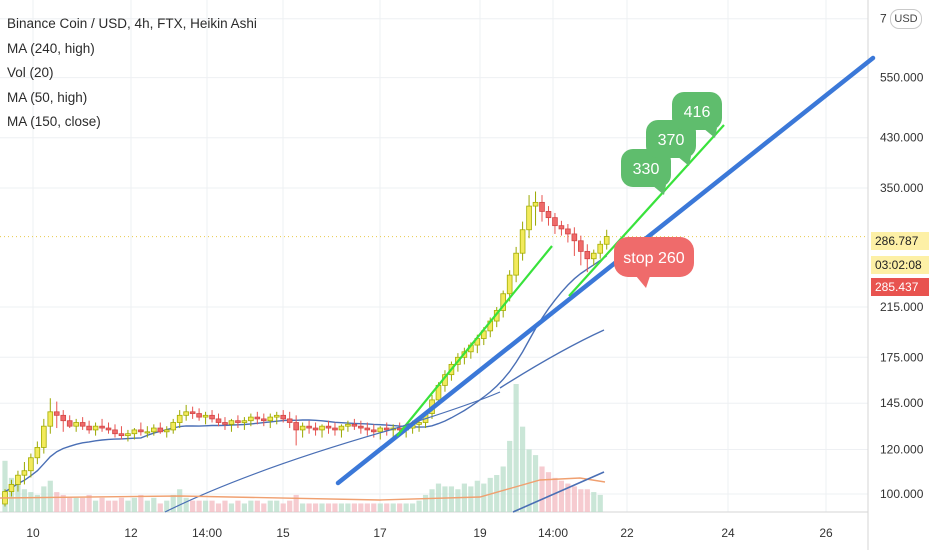 The image size is (932, 555). I want to click on target-330-bubble: 330, so click(646, 172).